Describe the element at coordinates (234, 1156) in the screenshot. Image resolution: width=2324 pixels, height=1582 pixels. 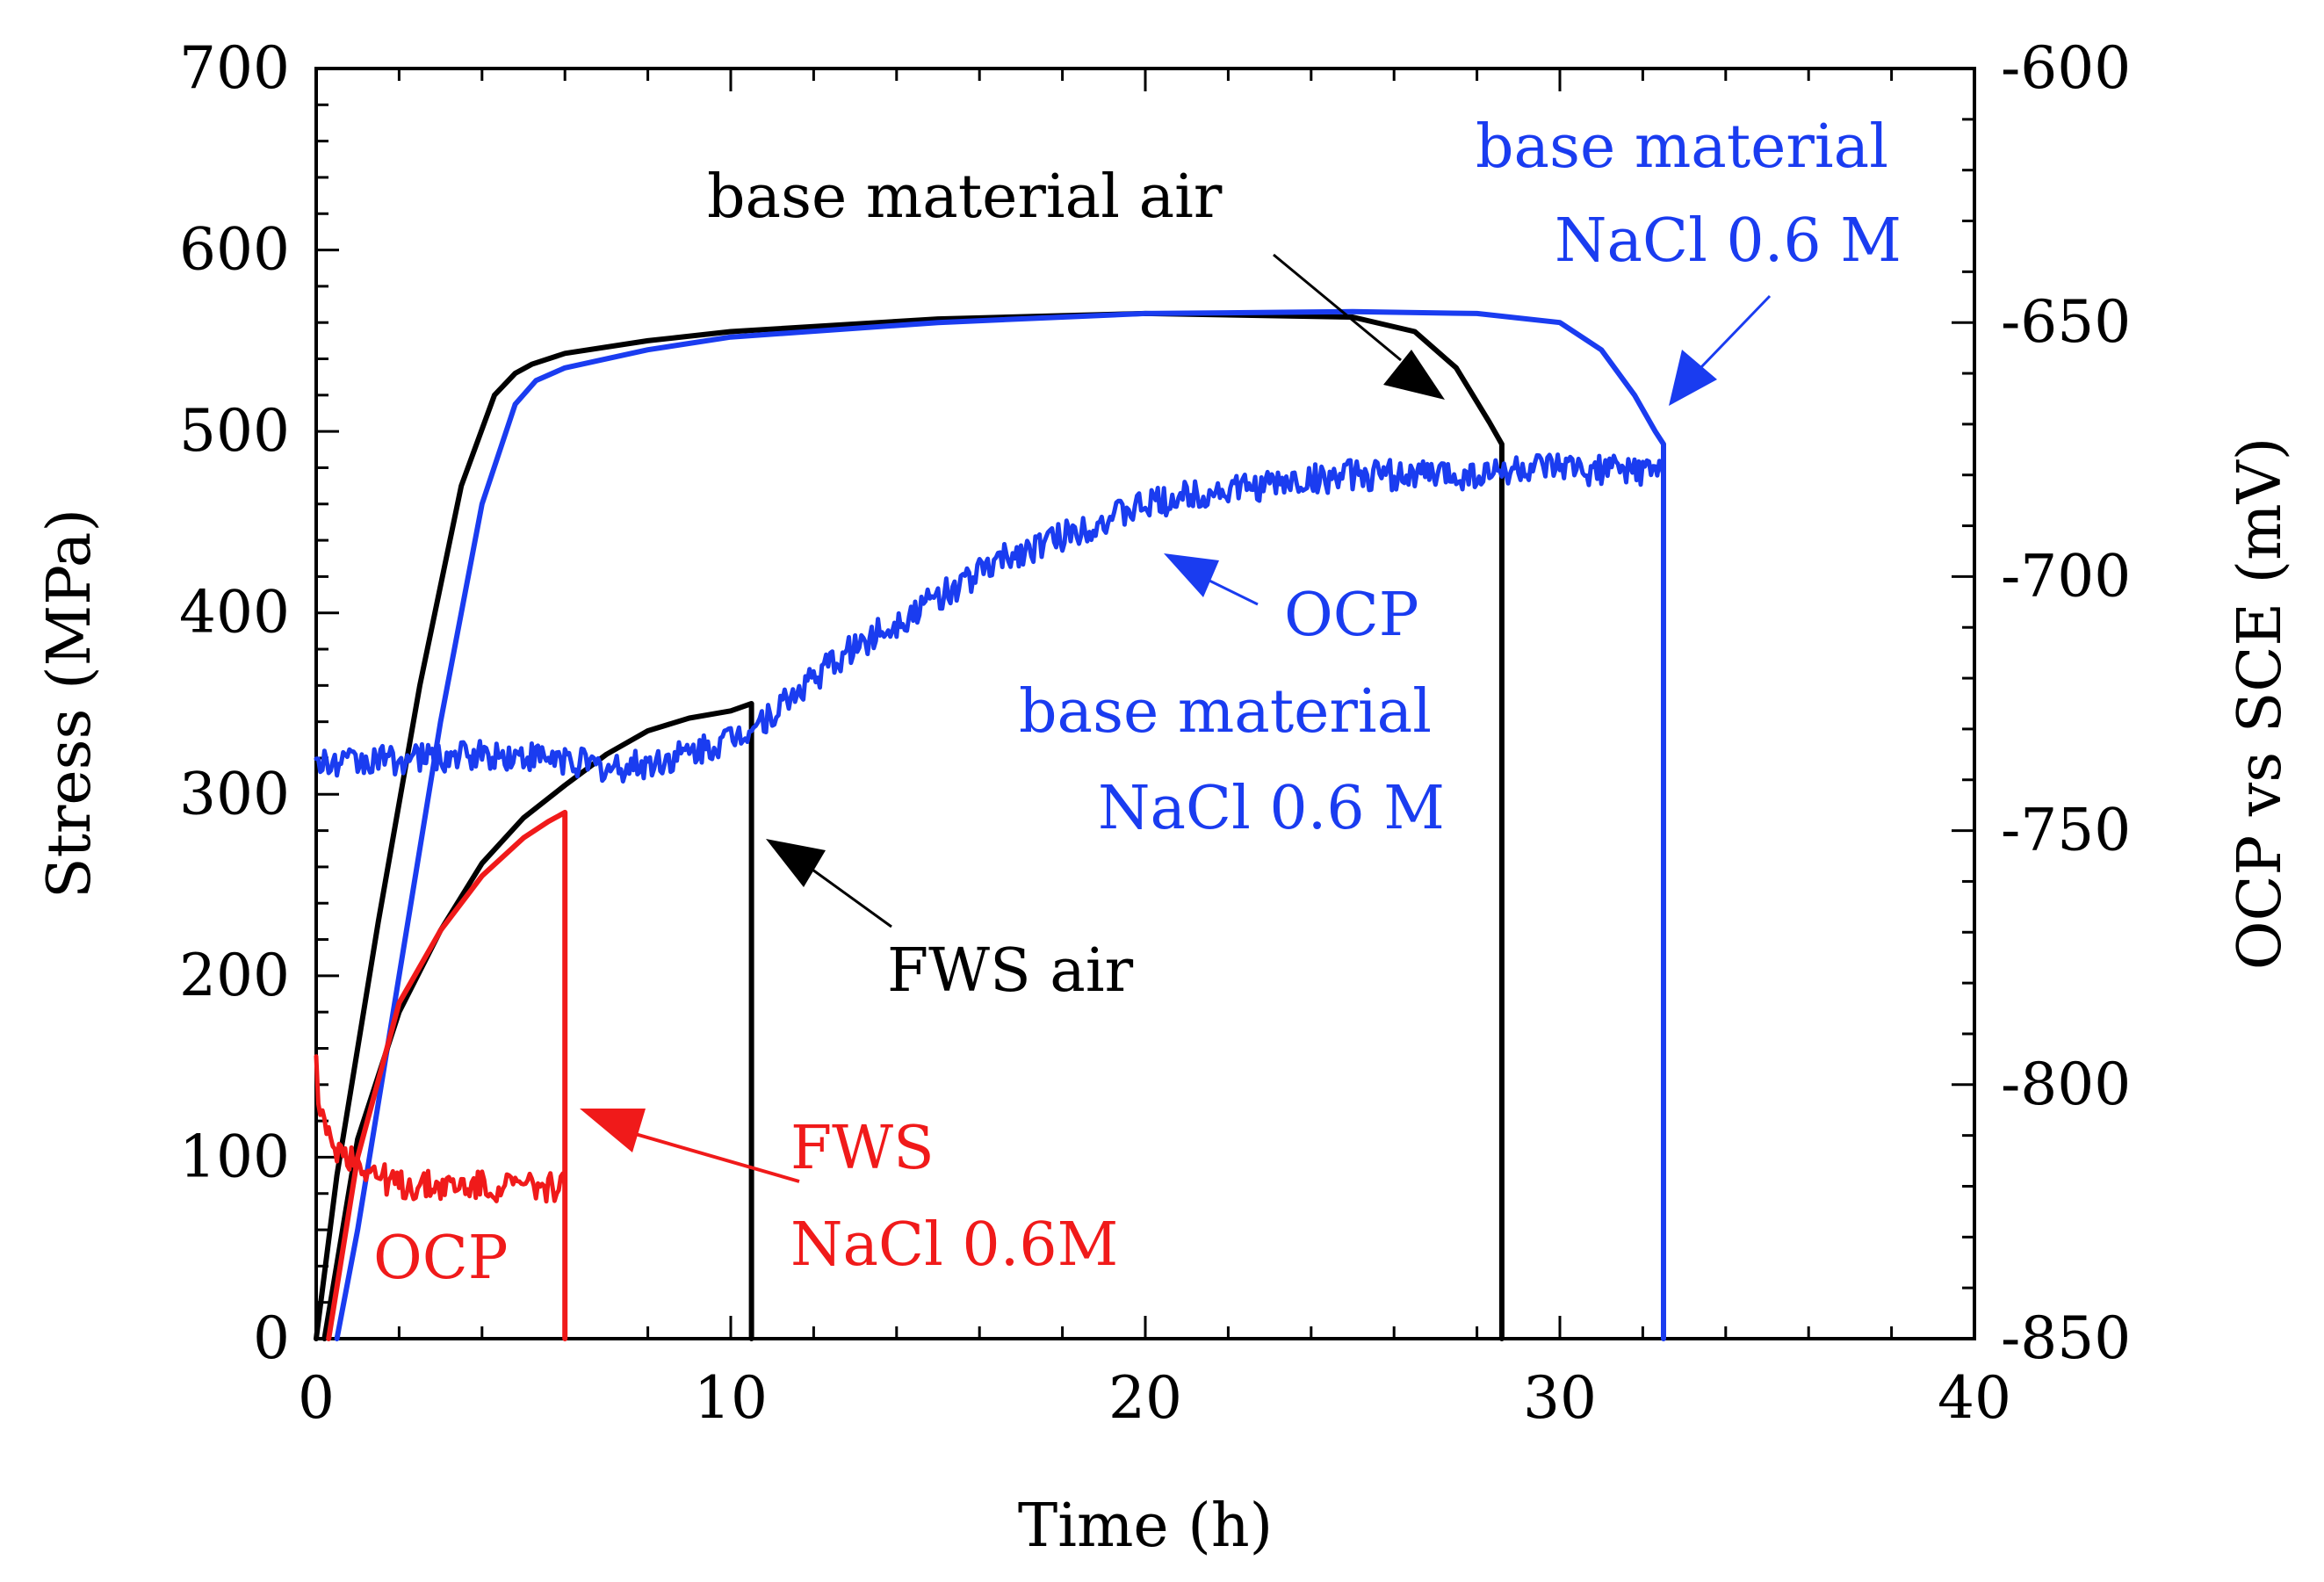
I see `y-left-tick-label: 100` at that location.